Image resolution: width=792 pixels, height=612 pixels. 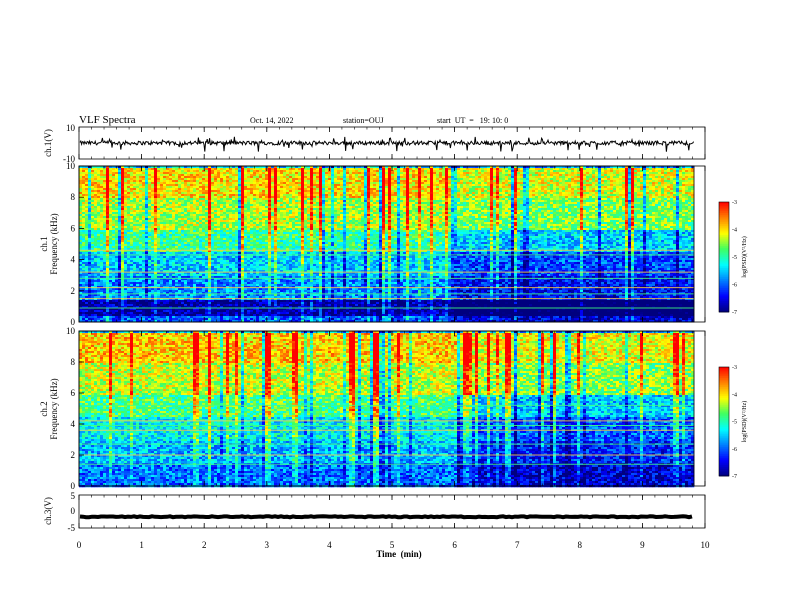 What do you see at coordinates (73, 260) in the screenshot?
I see `ch1-freq-tick-4: 4` at bounding box center [73, 260].